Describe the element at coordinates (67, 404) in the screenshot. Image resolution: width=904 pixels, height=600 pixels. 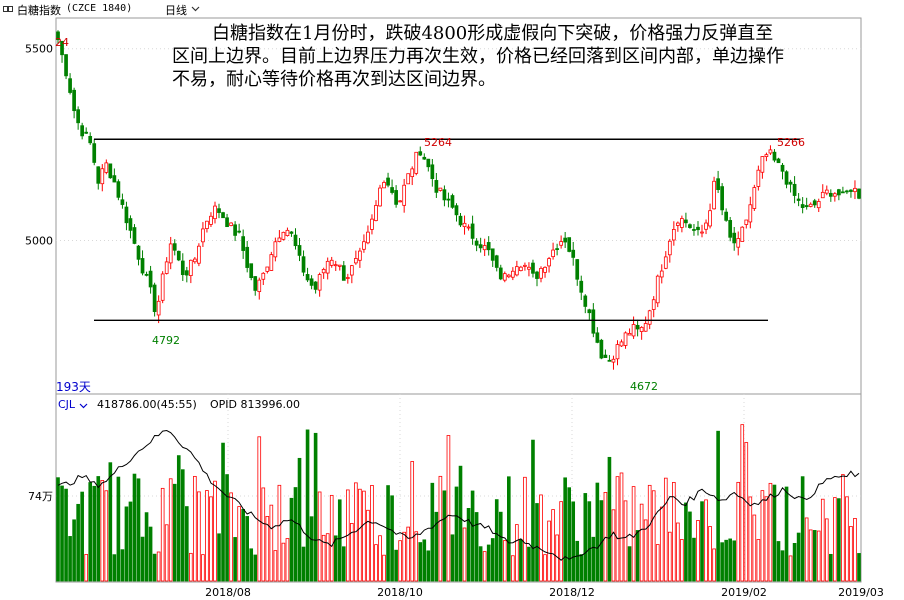
I see `indicator-selector: CJL` at that location.